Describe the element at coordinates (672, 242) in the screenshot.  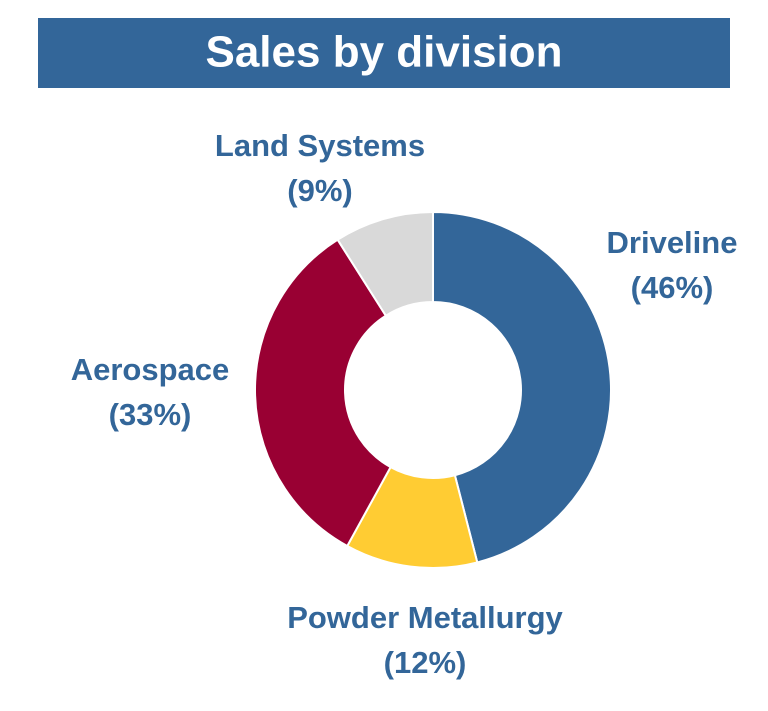
I see `category-label: Driveline` at that location.